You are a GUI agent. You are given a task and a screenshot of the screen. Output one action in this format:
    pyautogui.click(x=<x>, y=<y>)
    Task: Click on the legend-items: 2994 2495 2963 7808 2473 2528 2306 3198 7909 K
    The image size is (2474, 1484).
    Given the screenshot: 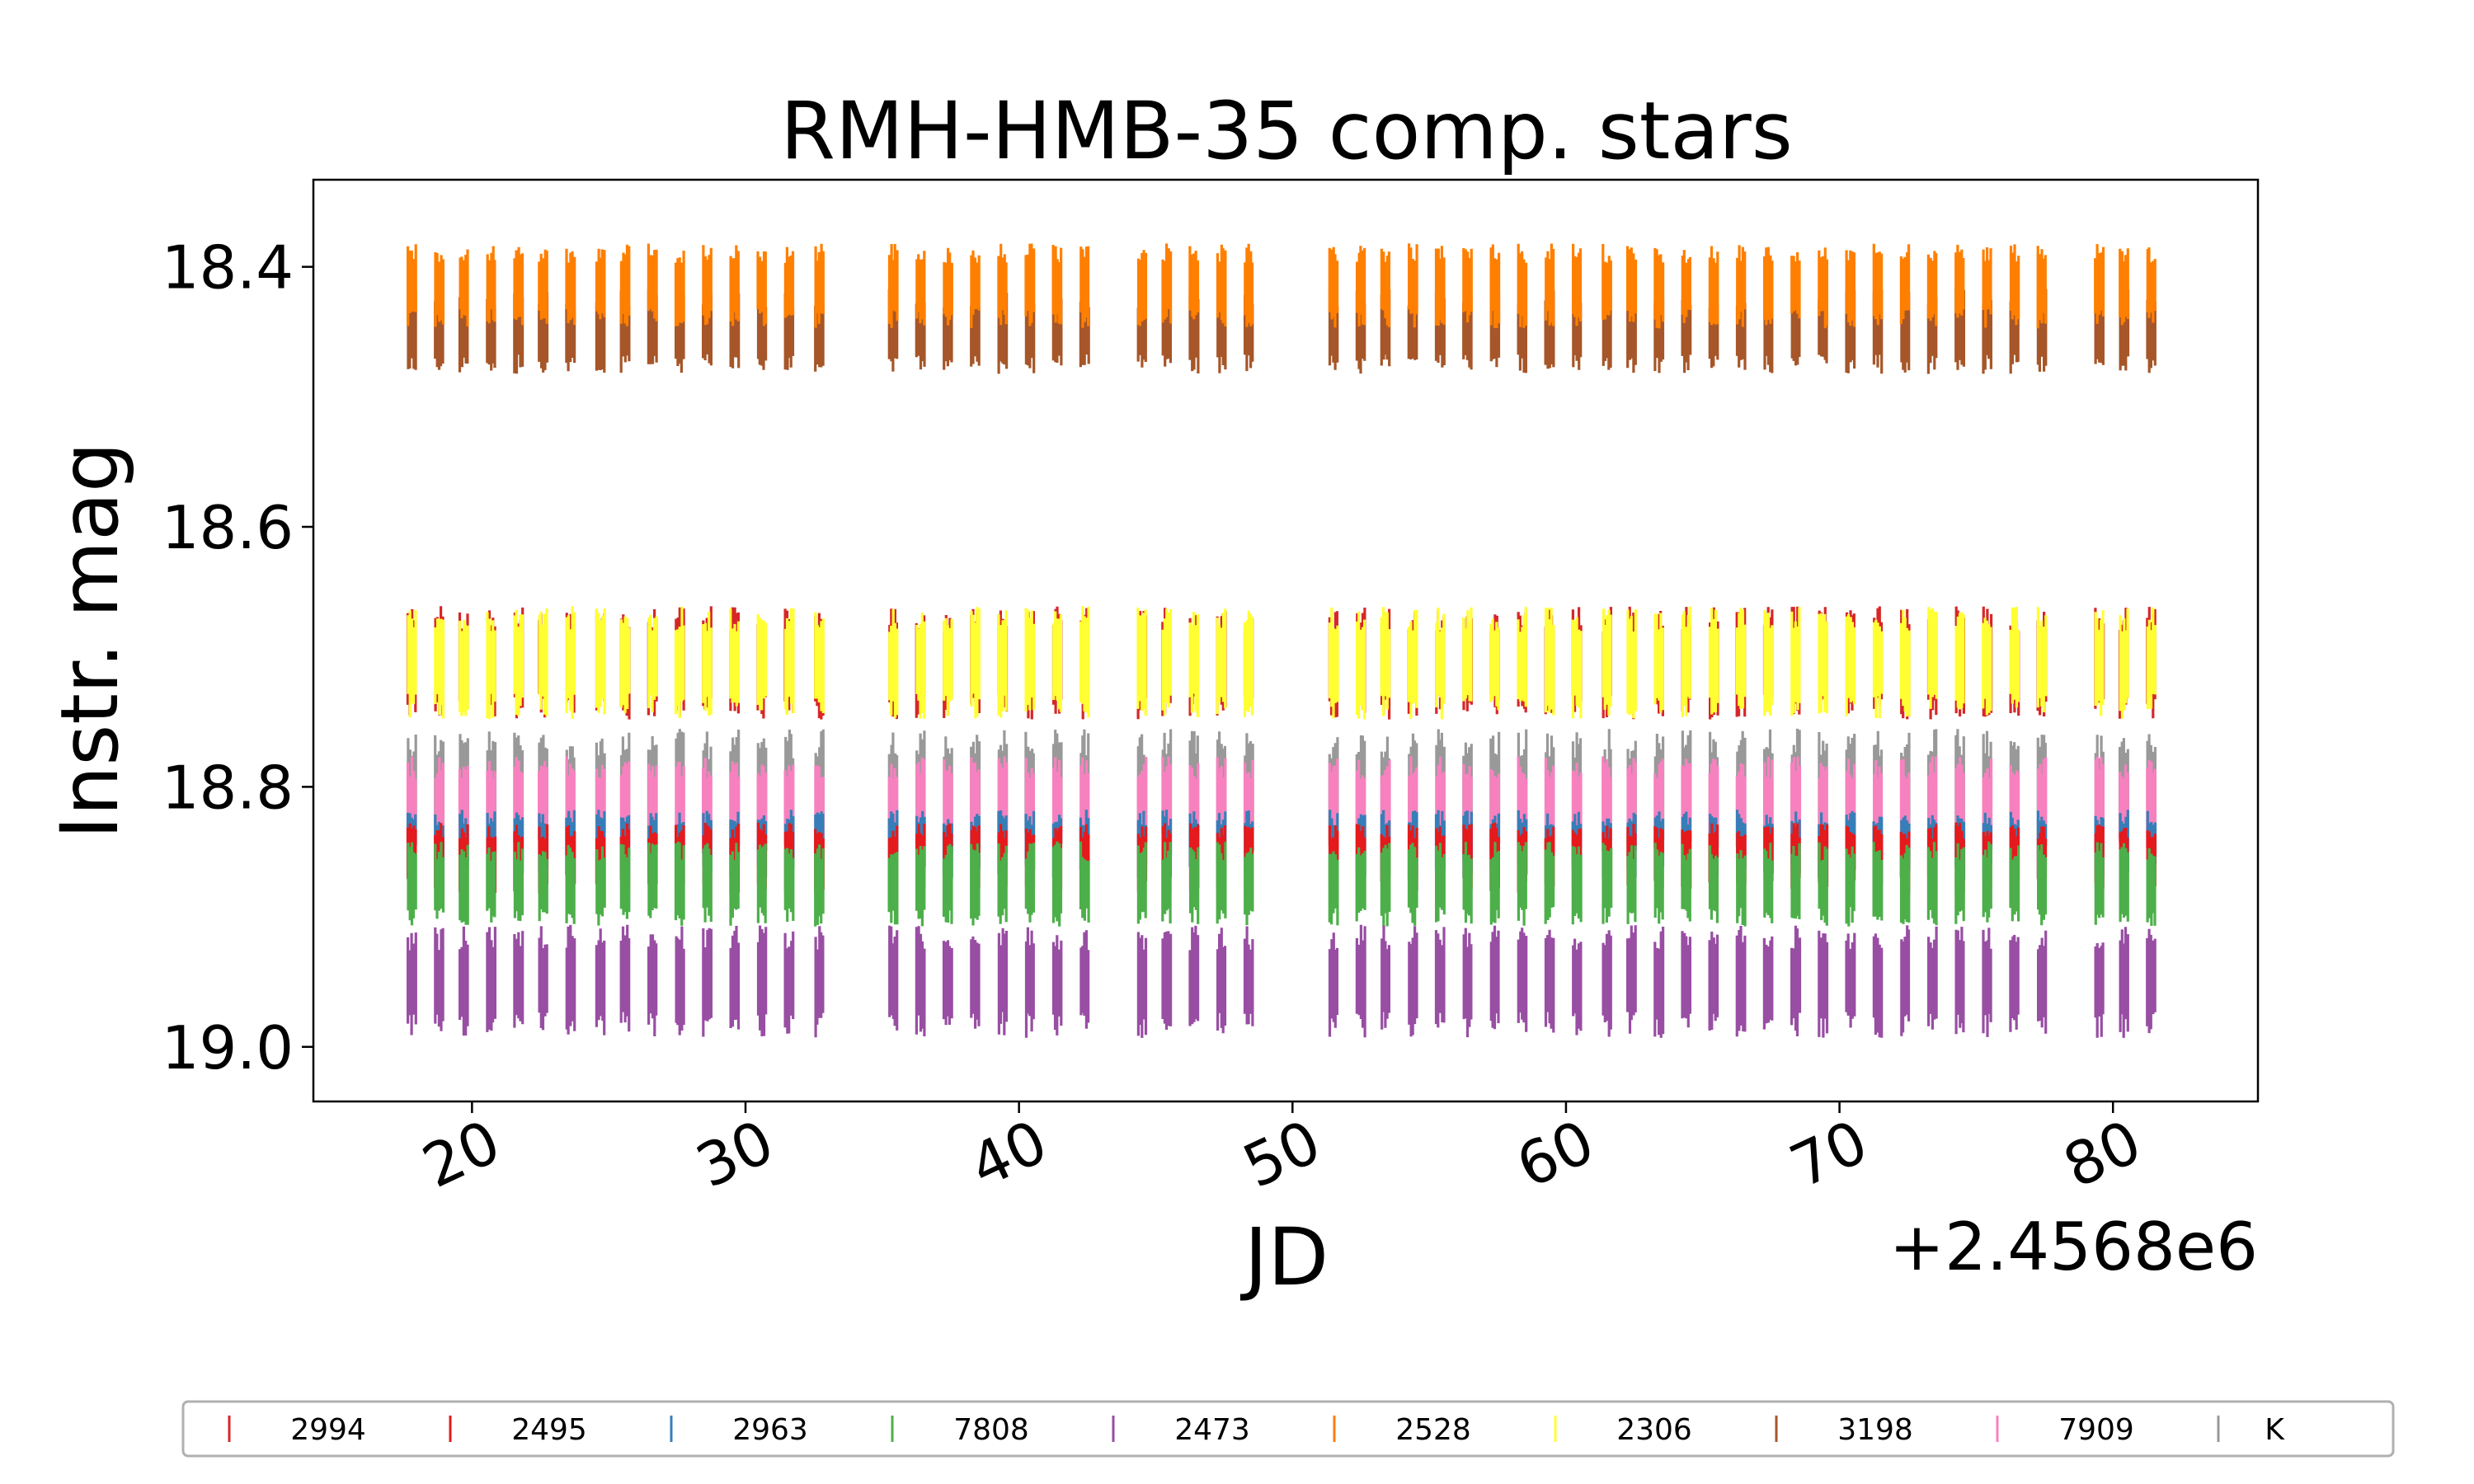 What is the action you would take?
    pyautogui.click(x=1256, y=1430)
    